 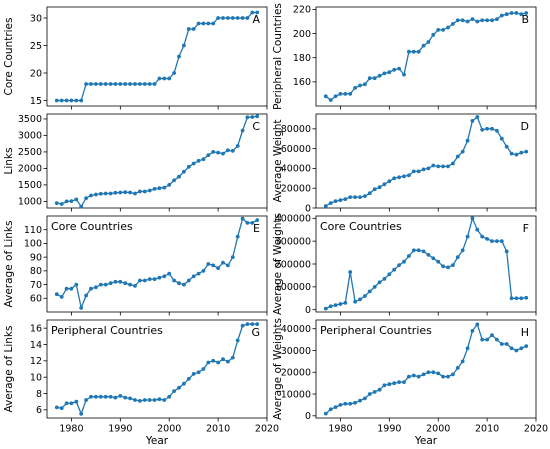 I want to click on y-tick-label: 30000, so click(x=296, y=351).